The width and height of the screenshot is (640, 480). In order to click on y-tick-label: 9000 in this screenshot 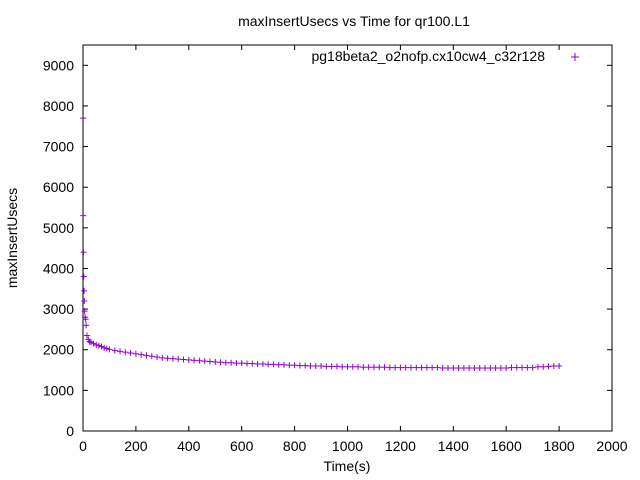, I will do `click(58, 65)`.